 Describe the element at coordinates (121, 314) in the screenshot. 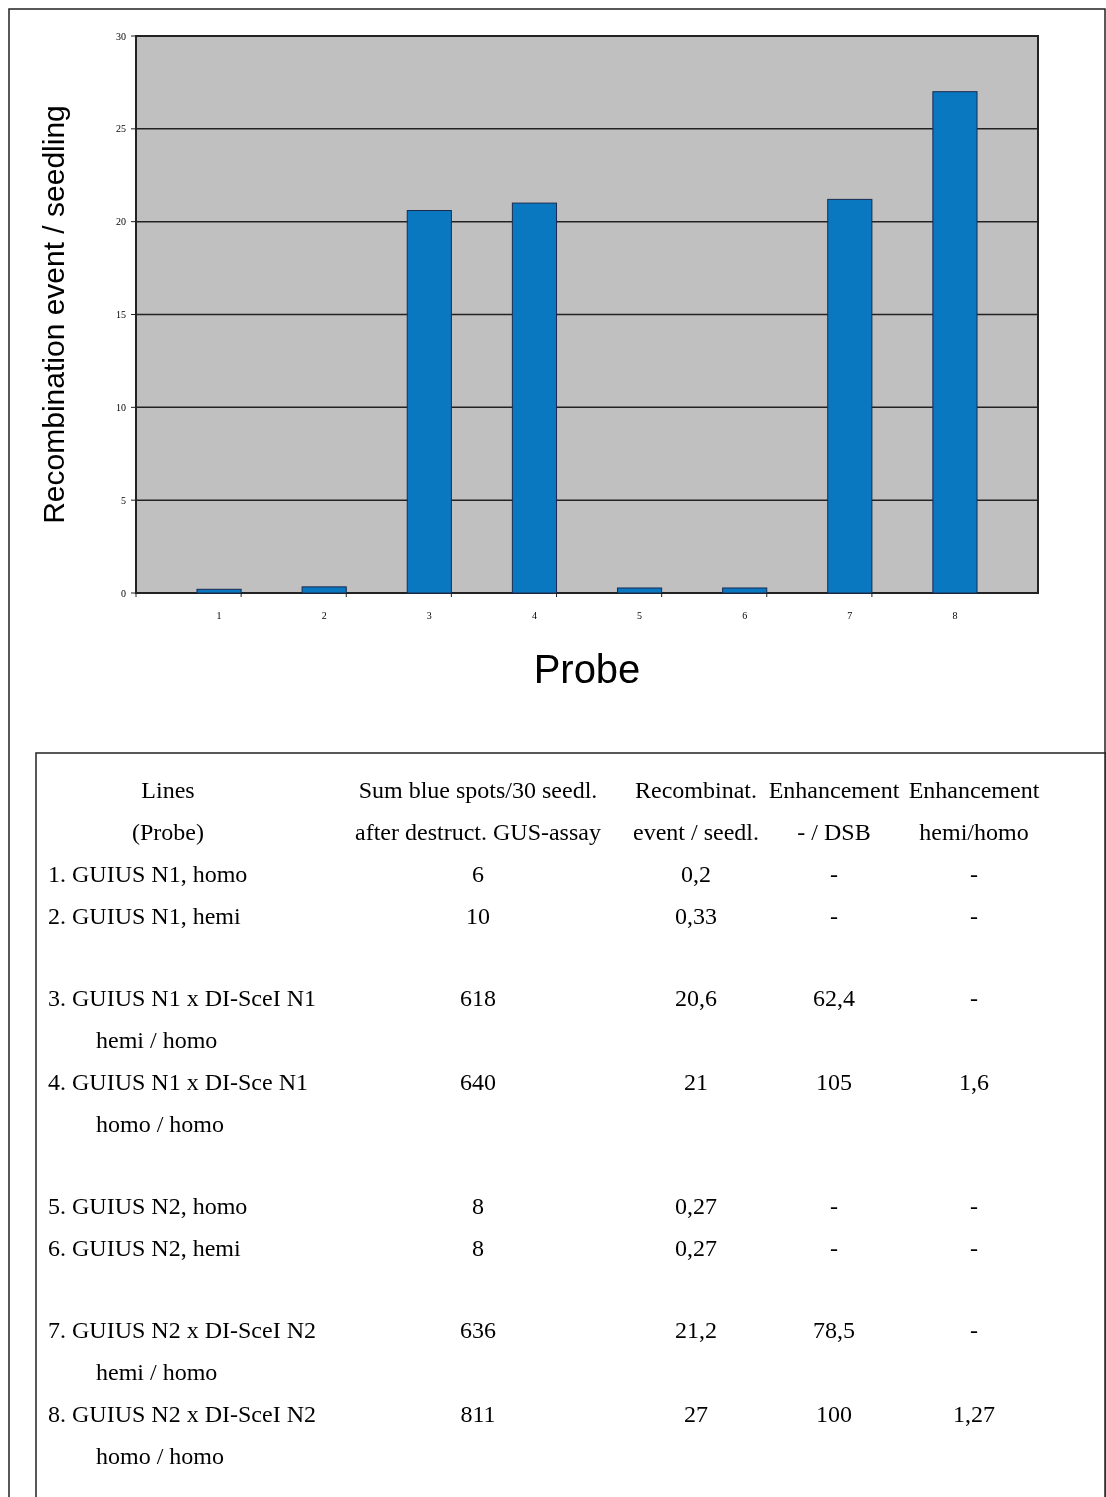

I see `y-tick-label: 15` at that location.